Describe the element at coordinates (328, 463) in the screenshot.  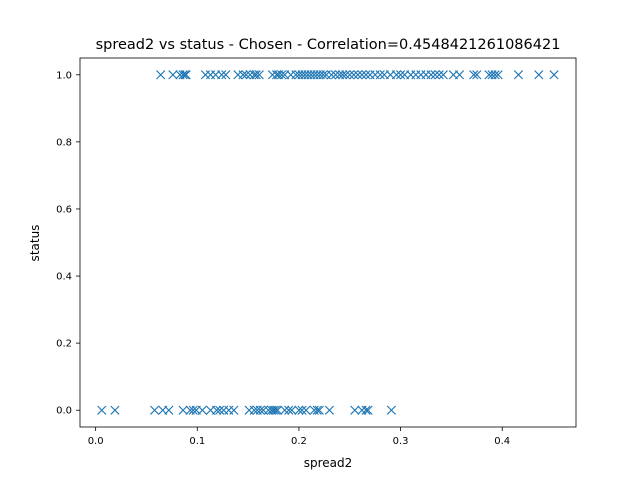
I see `x-axis-label: spread2` at that location.